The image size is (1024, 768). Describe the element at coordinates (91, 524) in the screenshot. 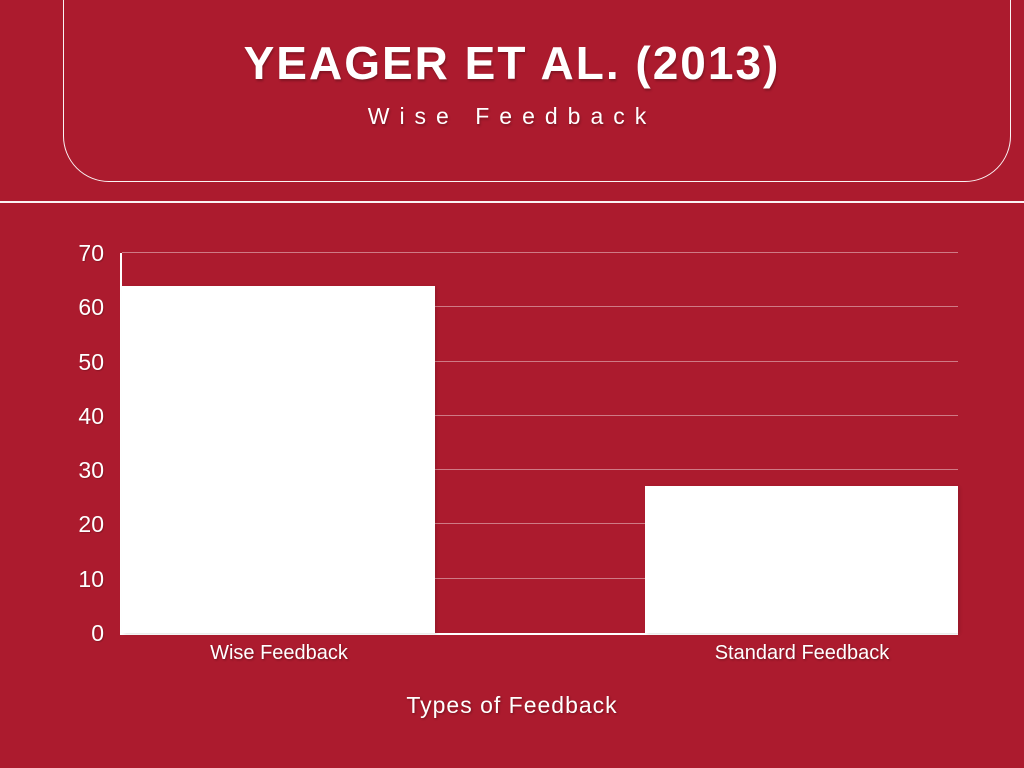

I see `y-tick-label-20: 20` at that location.